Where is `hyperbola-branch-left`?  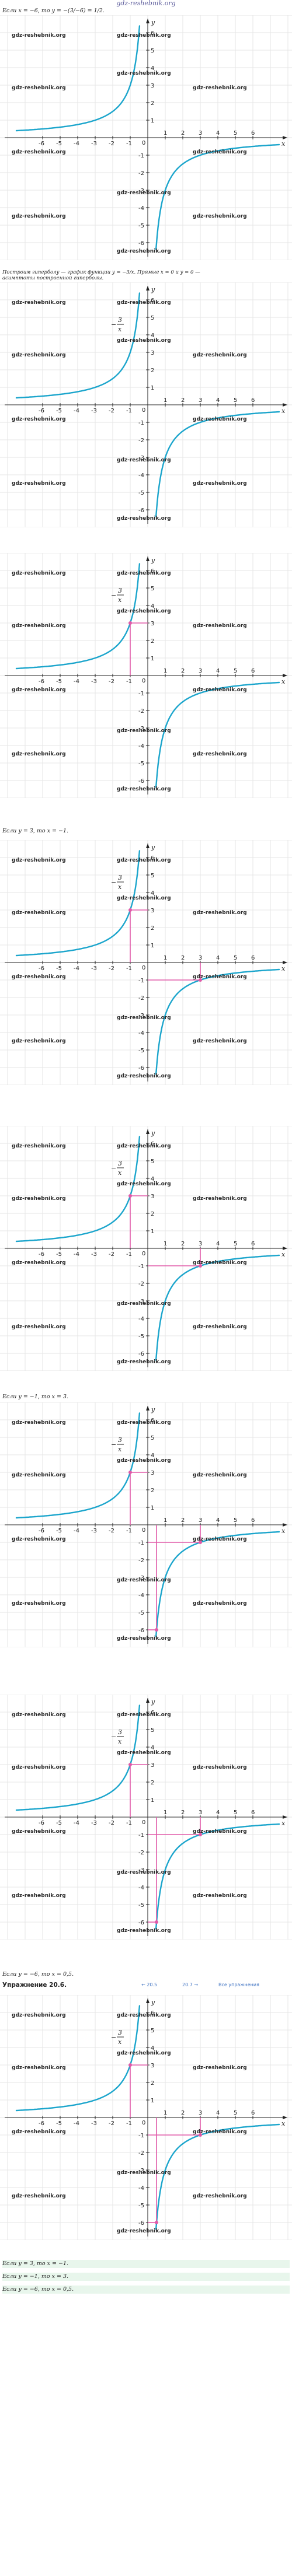 hyperbola-branch-left is located at coordinates (78, 1757).